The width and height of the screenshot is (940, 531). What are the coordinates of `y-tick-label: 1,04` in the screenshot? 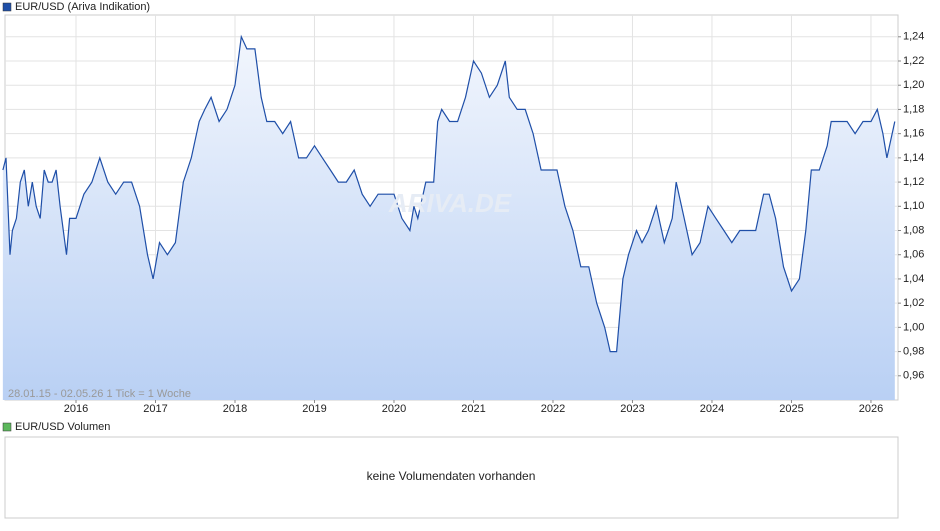 It's located at (913, 279).